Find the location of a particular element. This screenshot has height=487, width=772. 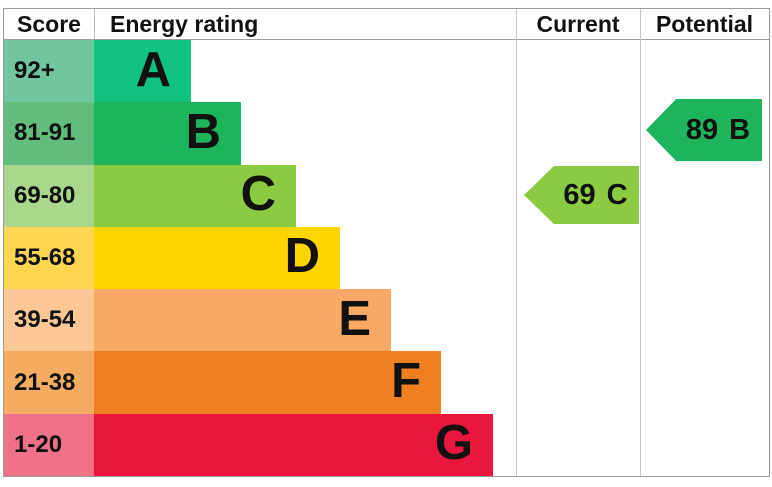

band-row: 55-68 D is located at coordinates (386, 258).